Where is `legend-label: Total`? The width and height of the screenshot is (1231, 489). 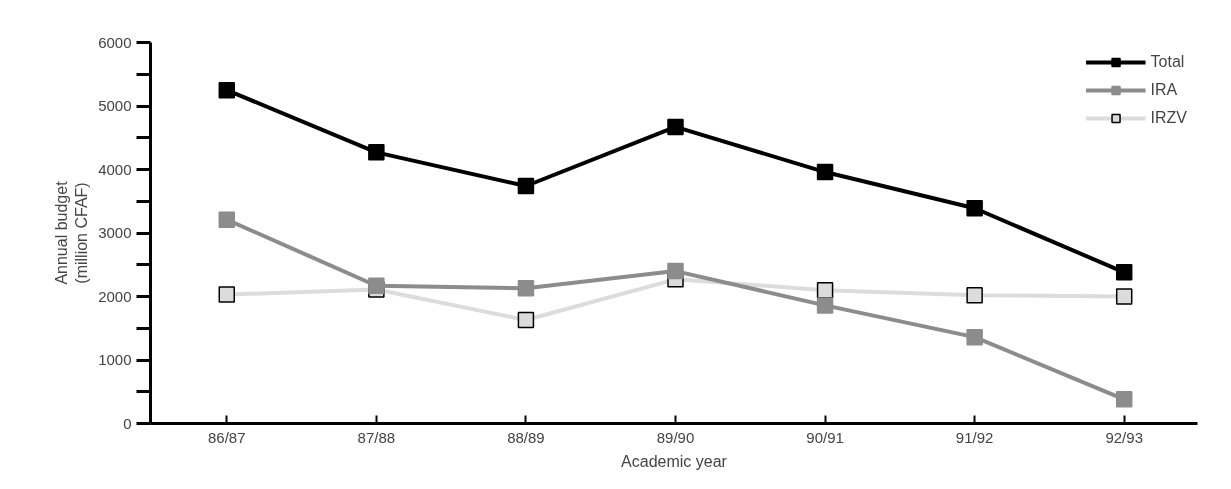
legend-label: Total is located at coordinates (1167, 62).